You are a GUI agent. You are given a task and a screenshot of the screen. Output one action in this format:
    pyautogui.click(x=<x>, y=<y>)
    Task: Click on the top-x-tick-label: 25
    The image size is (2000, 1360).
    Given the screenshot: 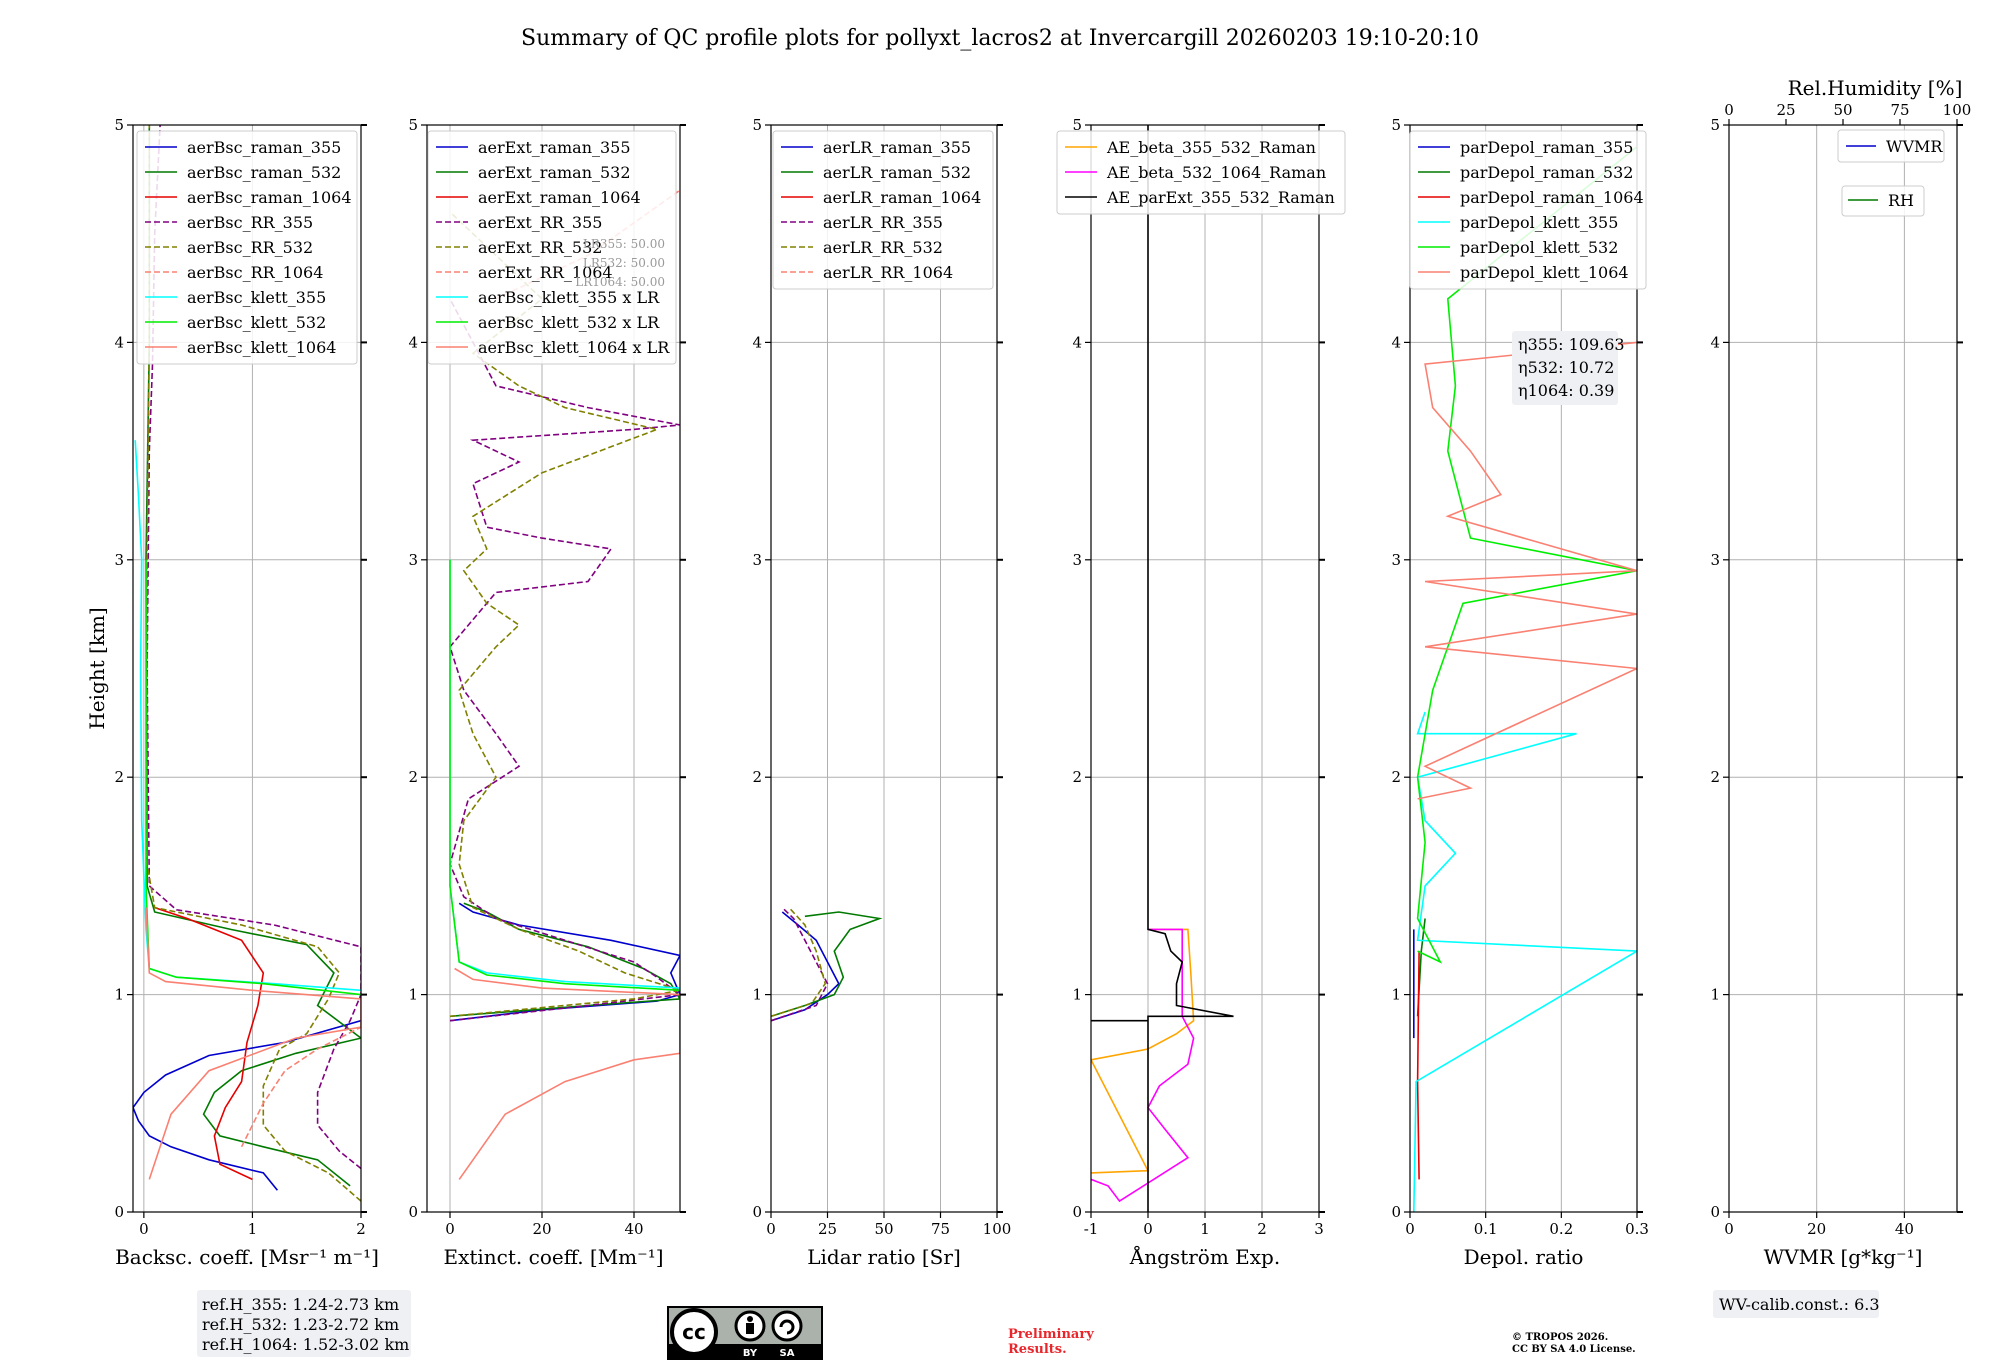 What is the action you would take?
    pyautogui.click(x=1785, y=110)
    